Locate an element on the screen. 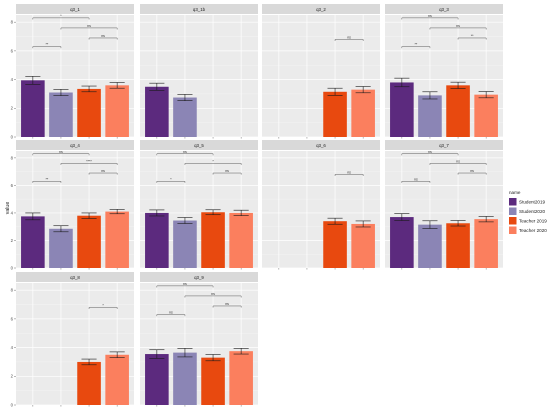  legend-title: name is located at coordinates (515, 192).